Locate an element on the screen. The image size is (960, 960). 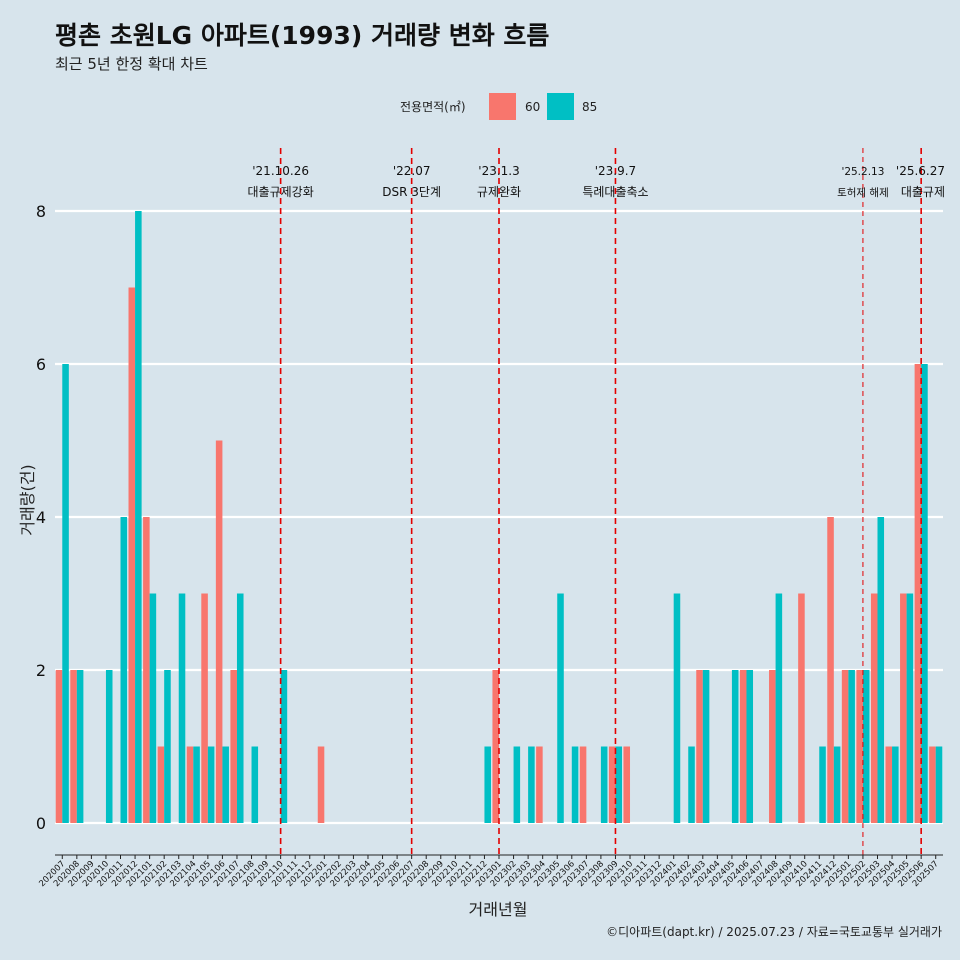
event-label-202110: 대출규제강화 is located at coordinates (281, 192).